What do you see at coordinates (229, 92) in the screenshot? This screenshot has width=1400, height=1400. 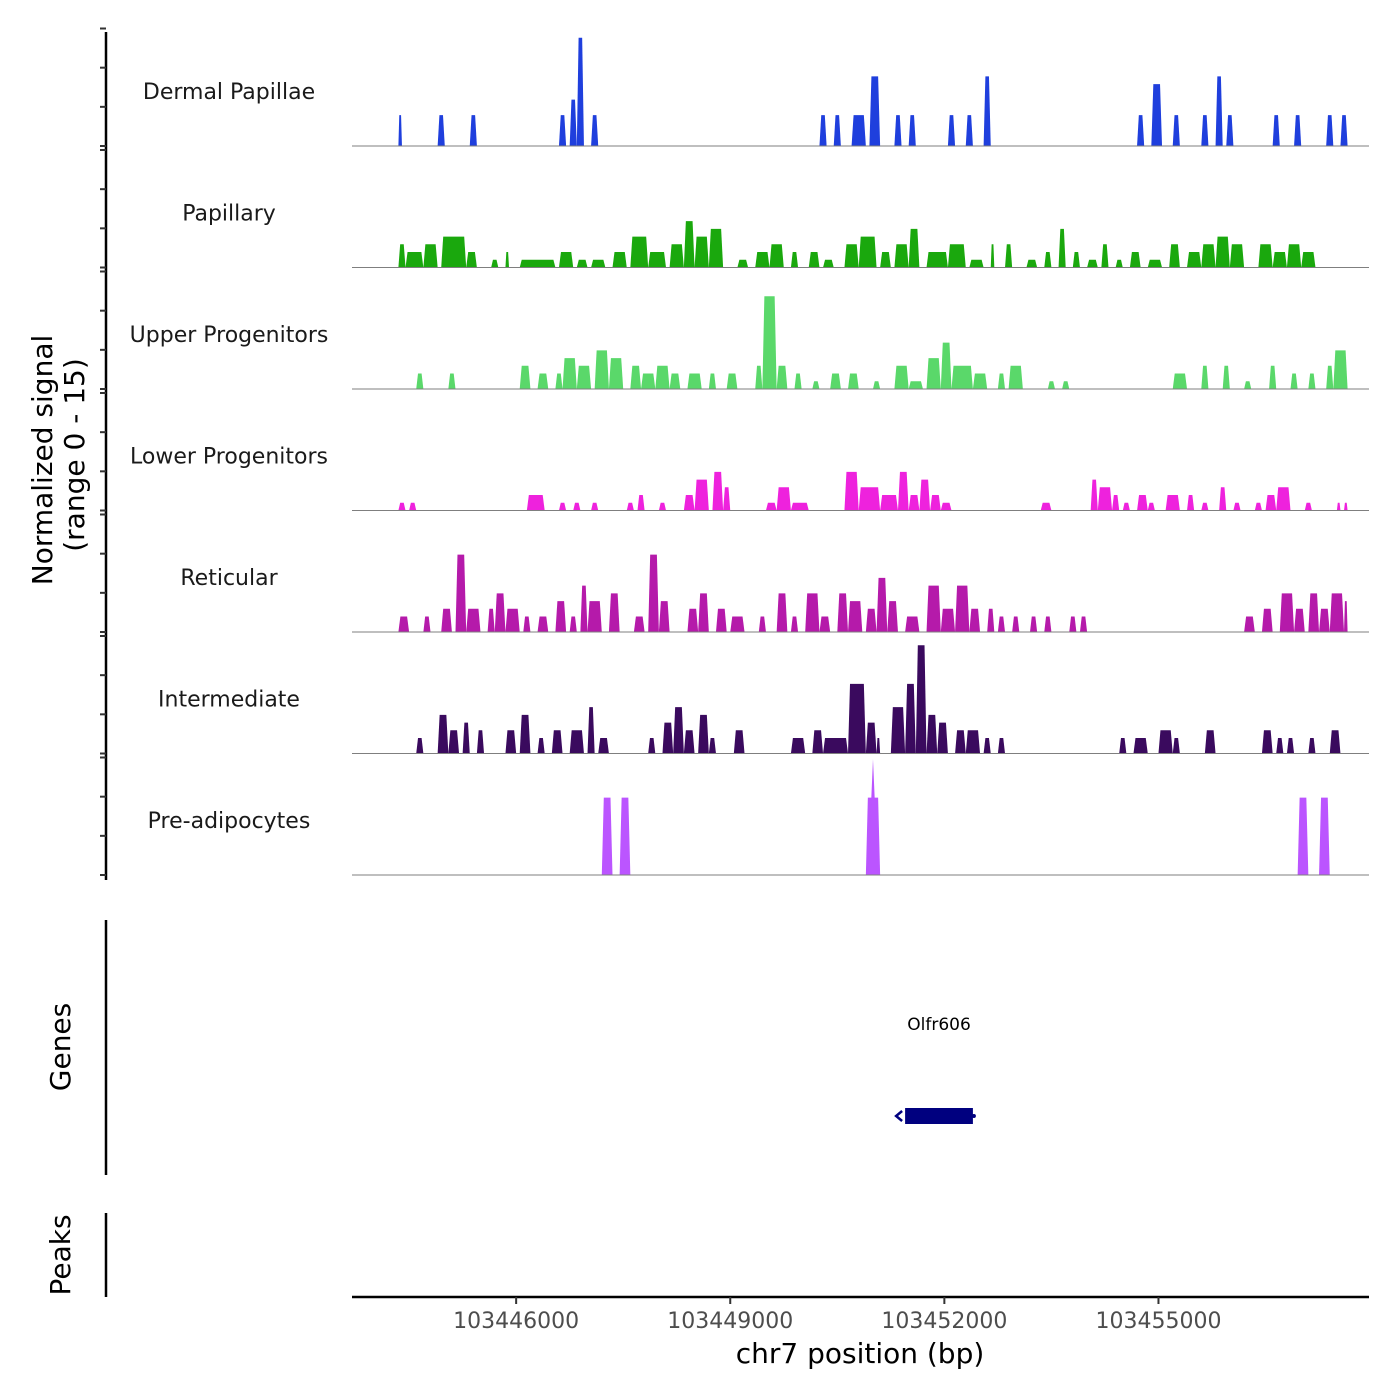 I see `track-label-dermal-papillae: Dermal Papillae` at bounding box center [229, 92].